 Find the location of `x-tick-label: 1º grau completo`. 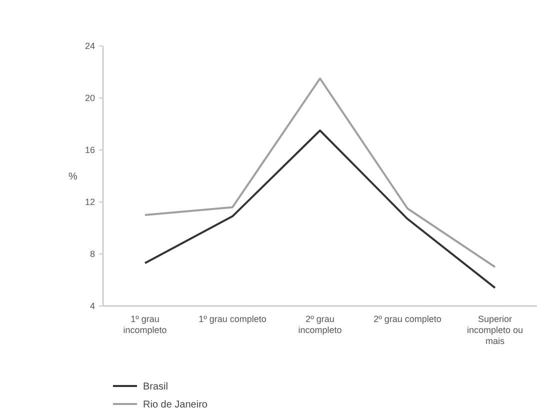

x-tick-label: 1º grau completo is located at coordinates (232, 319).